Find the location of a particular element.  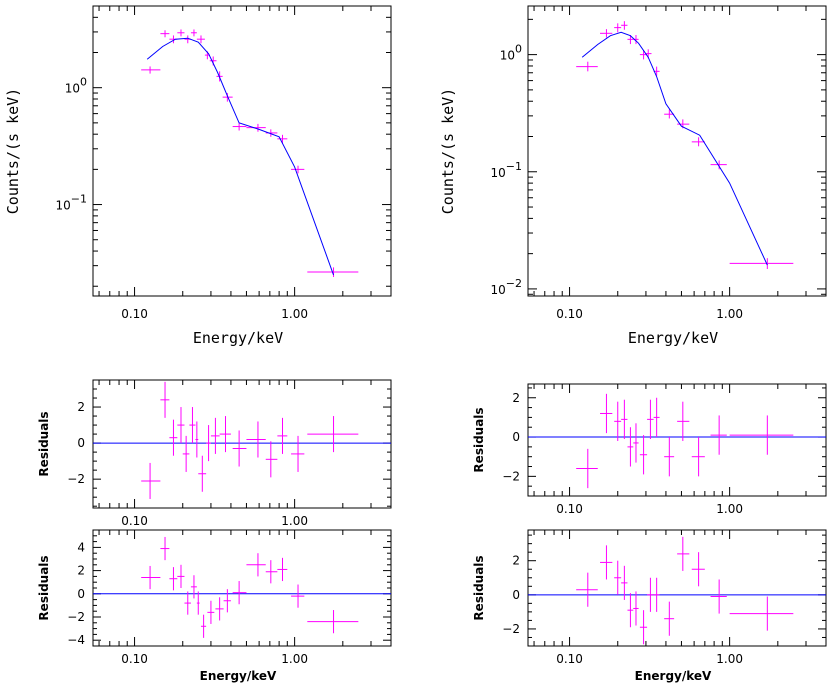

y-tick-label: −4 is located at coordinates (76, 640).